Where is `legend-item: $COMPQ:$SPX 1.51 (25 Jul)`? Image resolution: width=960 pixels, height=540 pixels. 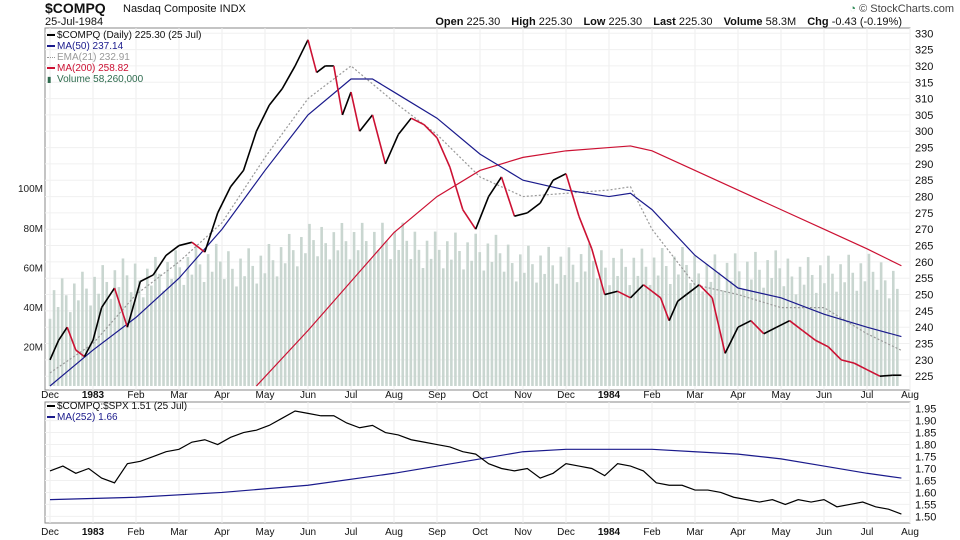
legend-item: $COMPQ:$SPX 1.51 (25 Jul) is located at coordinates (117, 406).